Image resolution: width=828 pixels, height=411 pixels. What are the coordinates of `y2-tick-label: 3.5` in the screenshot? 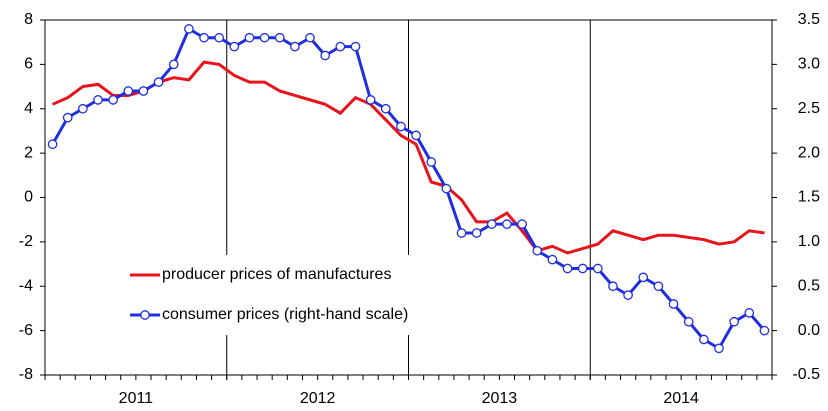 It's located at (809, 19).